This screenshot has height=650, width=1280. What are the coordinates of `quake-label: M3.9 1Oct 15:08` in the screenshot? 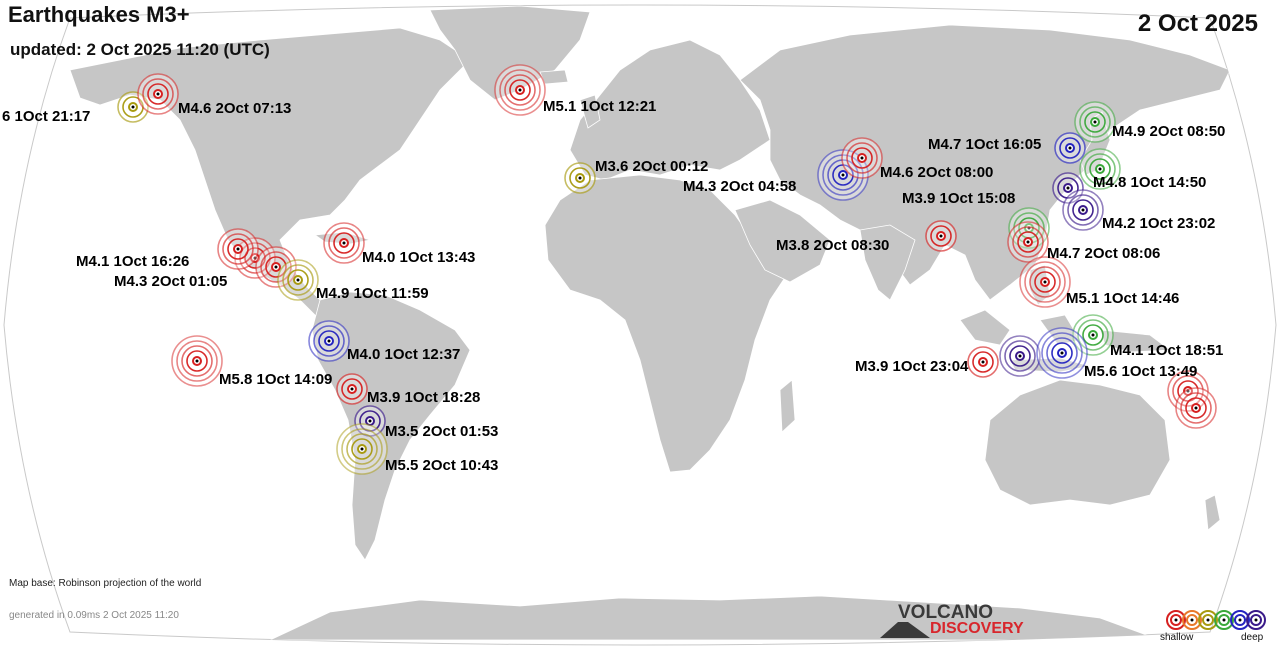 It's located at (958, 198).